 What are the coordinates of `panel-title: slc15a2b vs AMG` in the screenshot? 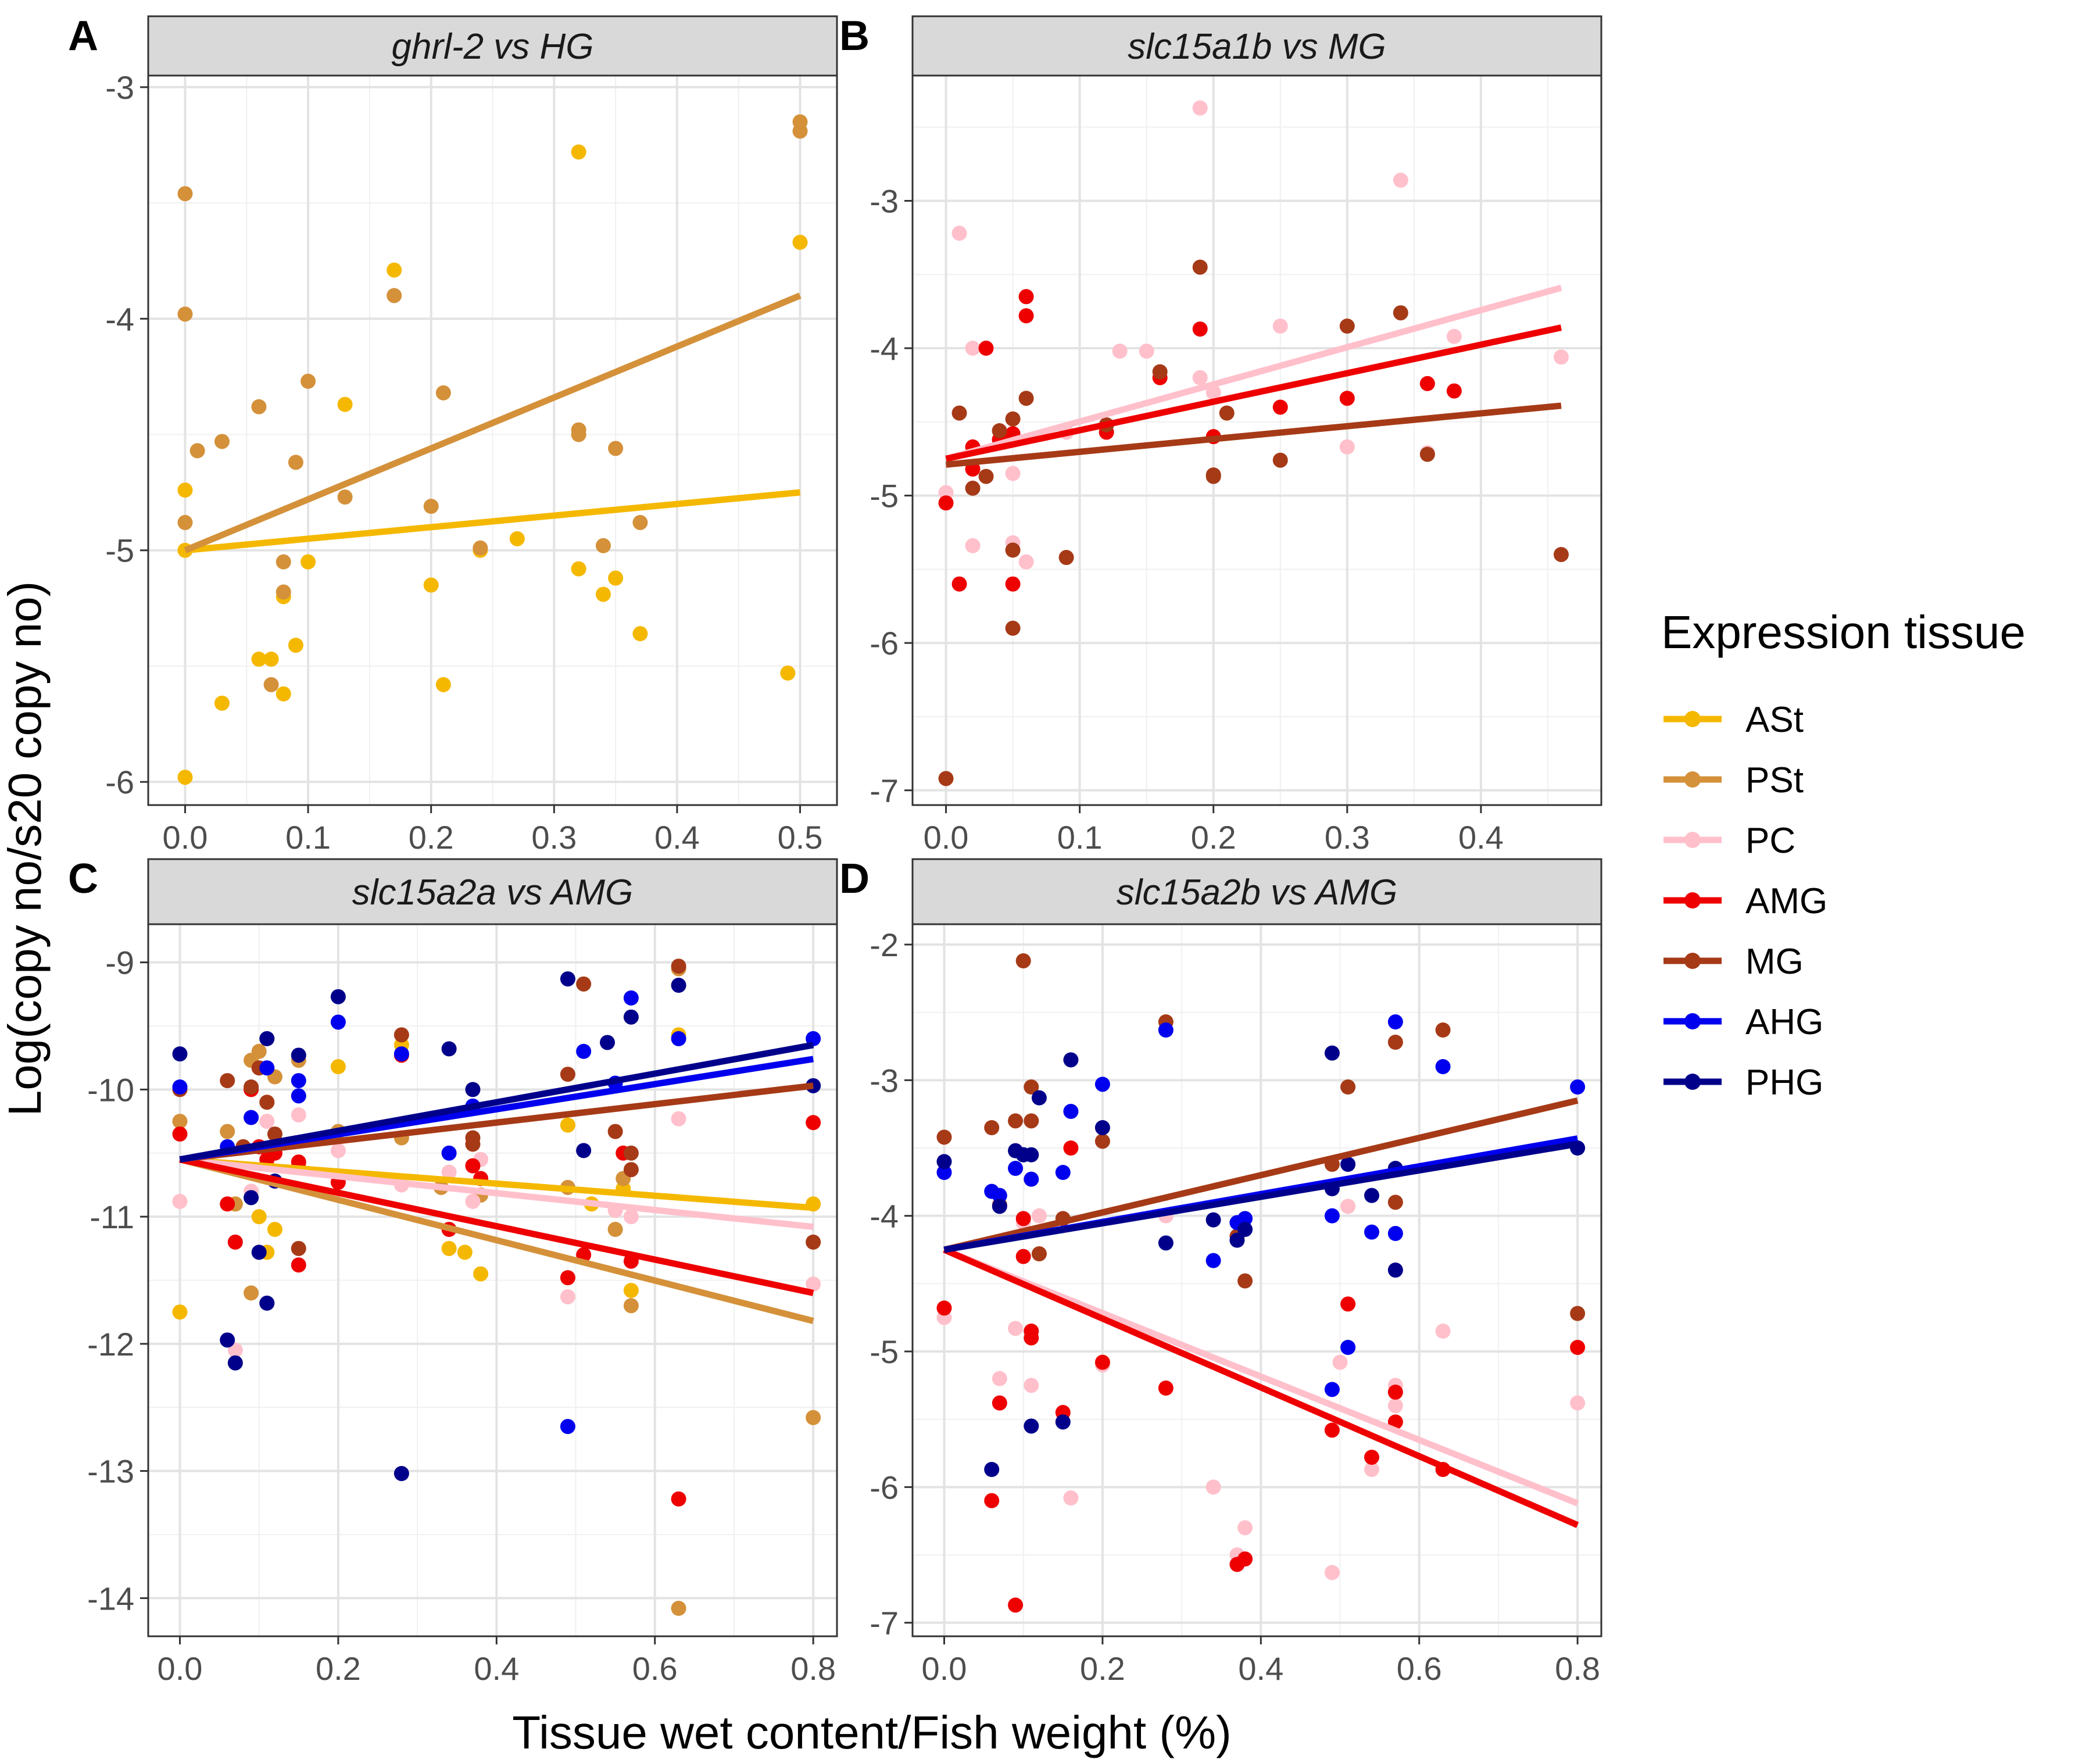 It's located at (1257, 892).